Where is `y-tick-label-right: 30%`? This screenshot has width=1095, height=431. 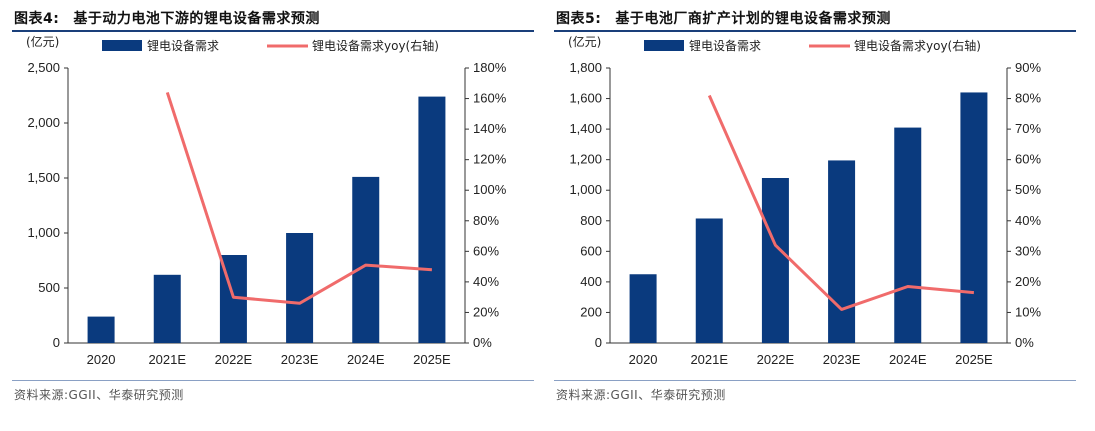
y-tick-label-right: 30% is located at coordinates (1028, 250).